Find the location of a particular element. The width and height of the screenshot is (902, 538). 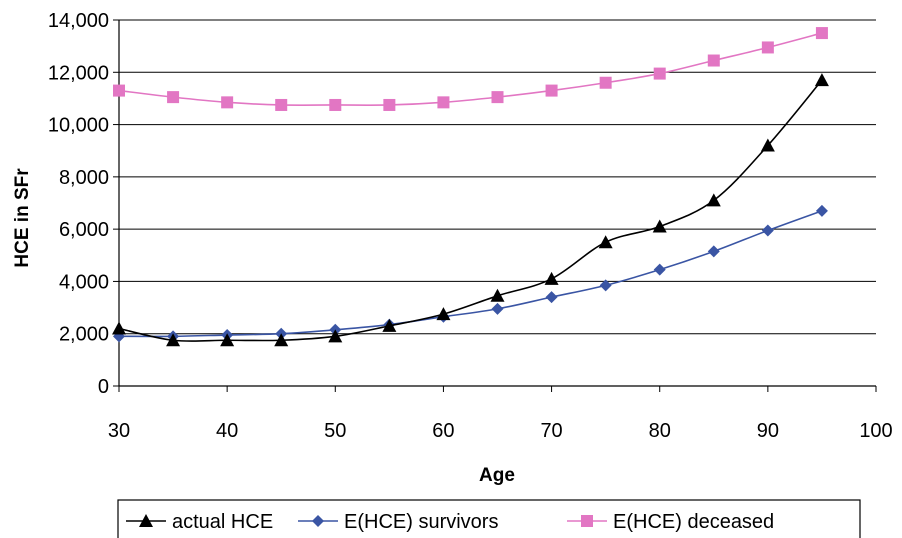

x-tick-label: 40 is located at coordinates (227, 431).